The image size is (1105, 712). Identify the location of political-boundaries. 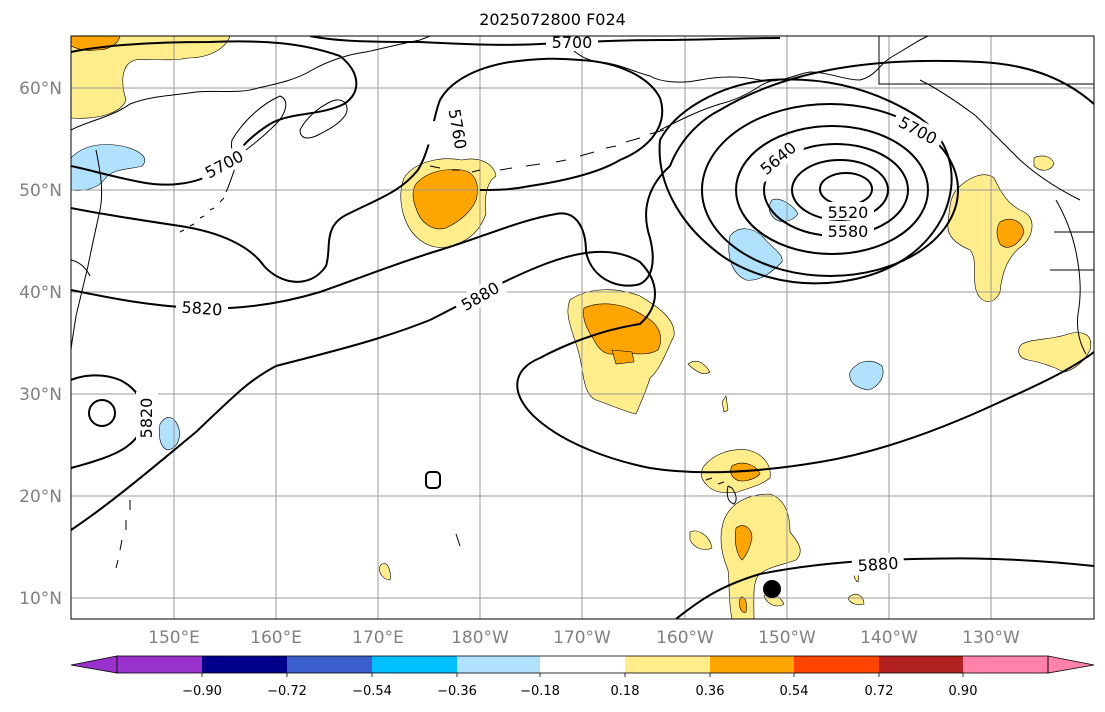
(986, 153).